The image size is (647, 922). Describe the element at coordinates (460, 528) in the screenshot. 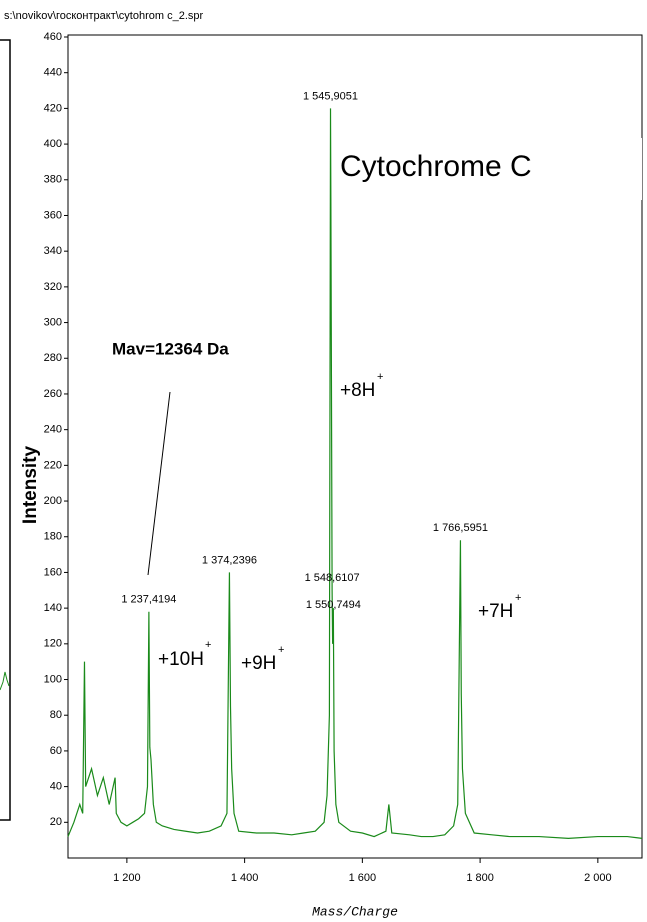

I see `peak-label: 1 766,5951` at that location.